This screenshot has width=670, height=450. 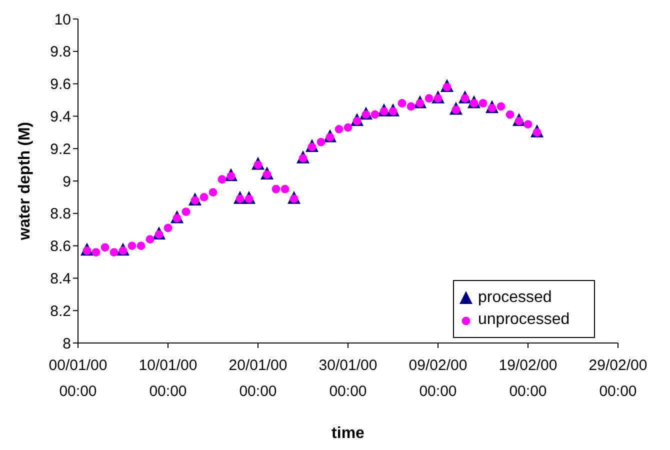 What do you see at coordinates (348, 378) in the screenshot?
I see `x-tick-label: 30/01/00 00:00` at bounding box center [348, 378].